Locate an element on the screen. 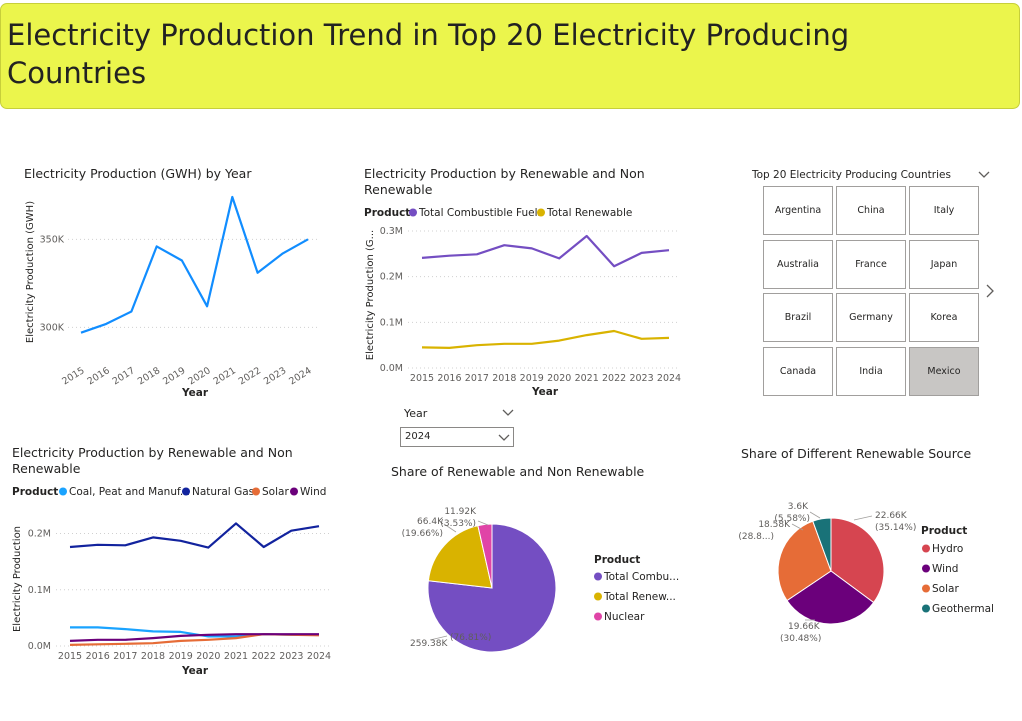  slicer-item-australia: Australia is located at coordinates (798, 264).